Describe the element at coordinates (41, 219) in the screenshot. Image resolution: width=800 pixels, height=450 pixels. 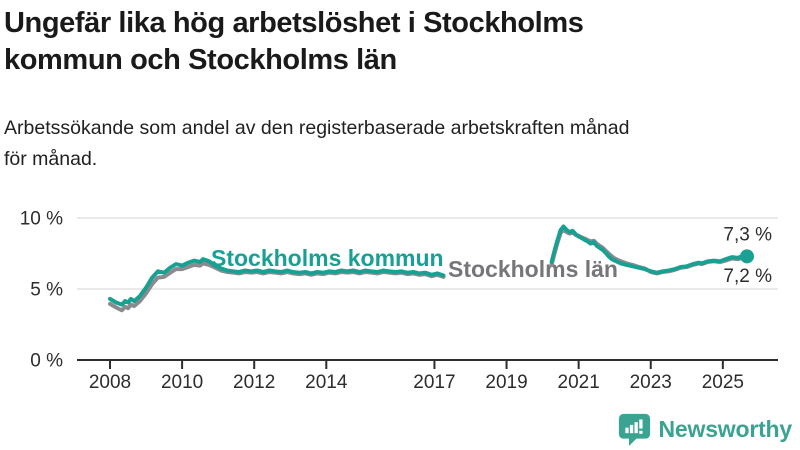
I see `y-tick-label-10: 10 %` at that location.